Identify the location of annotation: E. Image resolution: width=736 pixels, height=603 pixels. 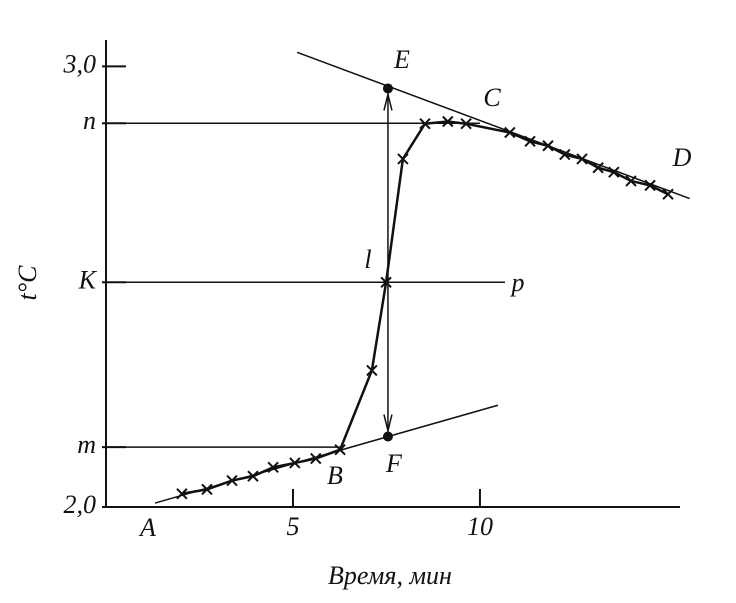
(401, 59).